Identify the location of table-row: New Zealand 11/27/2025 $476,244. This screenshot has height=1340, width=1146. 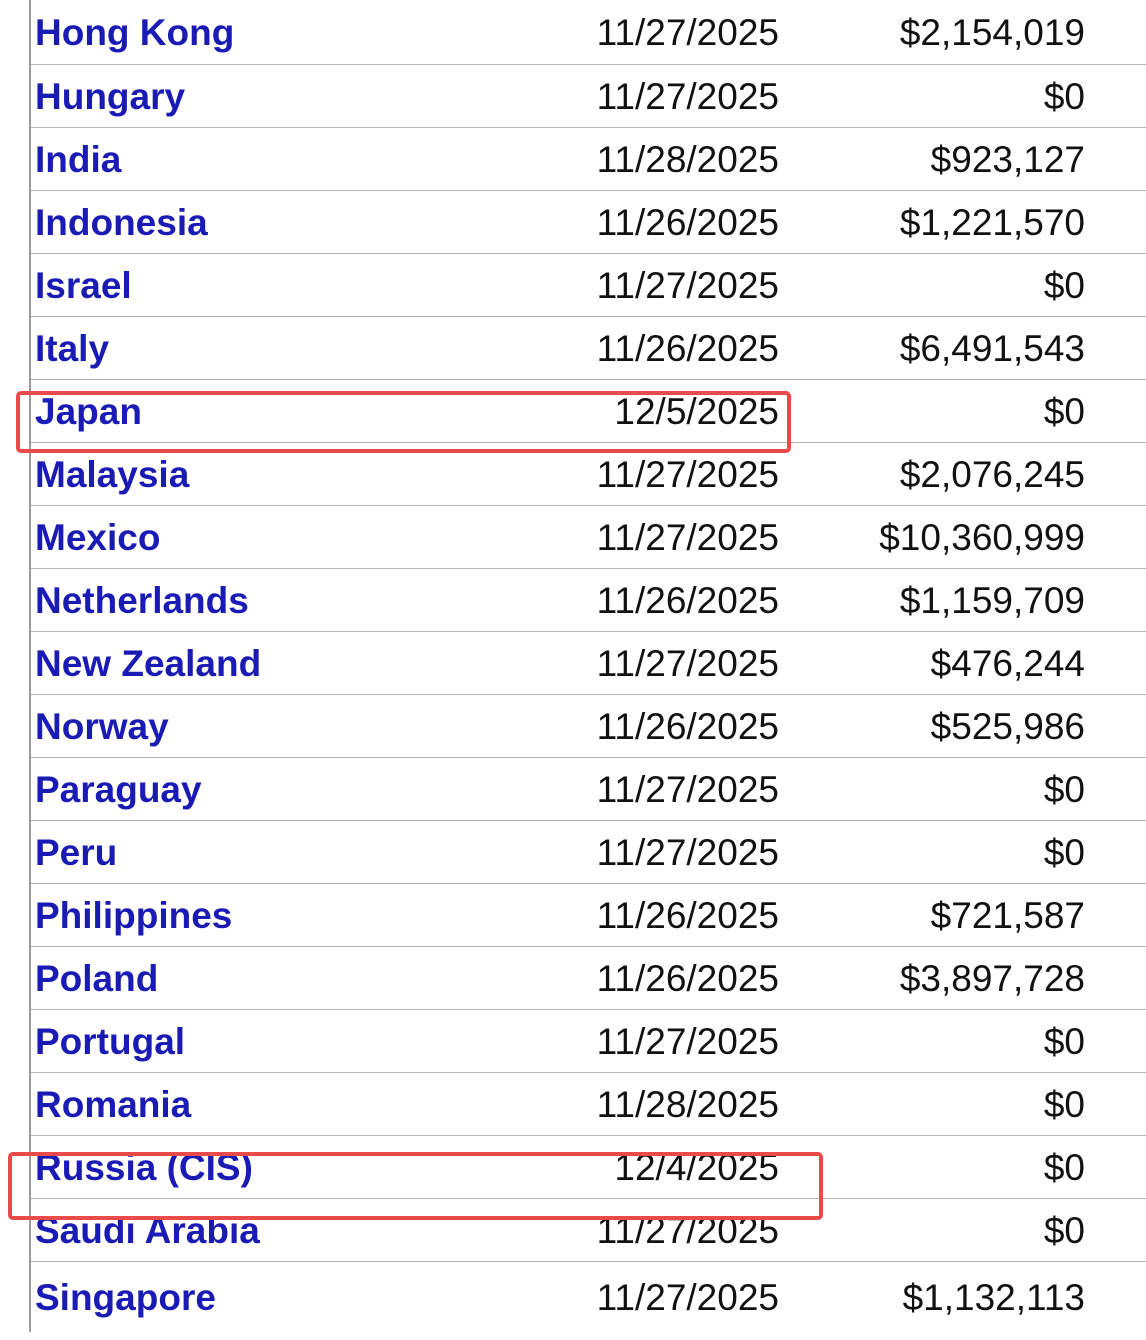
(588, 663).